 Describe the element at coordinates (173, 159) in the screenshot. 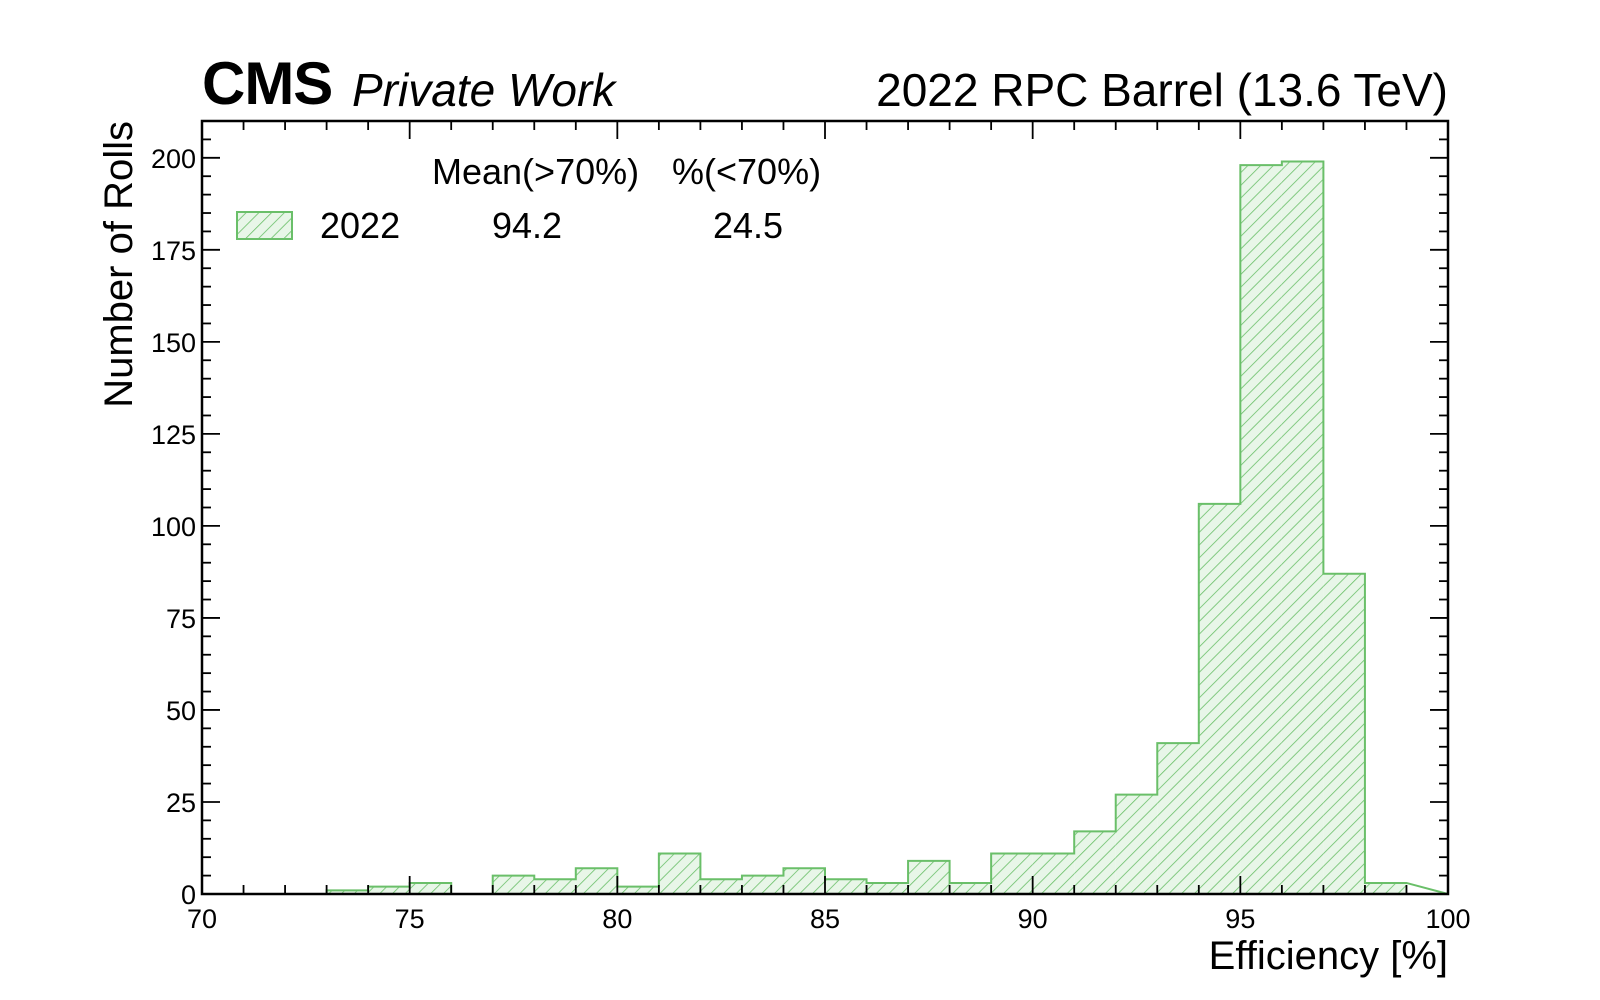

I see `y-tick-label: 200` at that location.